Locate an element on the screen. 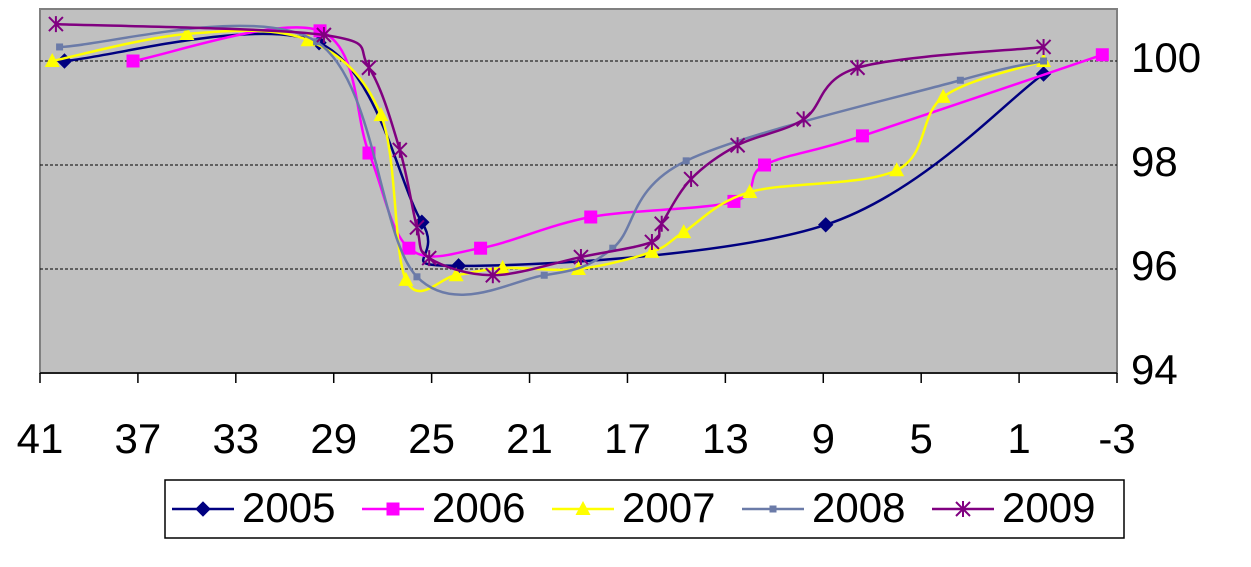 This screenshot has width=1251, height=567. y-tick-label: 98 is located at coordinates (1154, 161).